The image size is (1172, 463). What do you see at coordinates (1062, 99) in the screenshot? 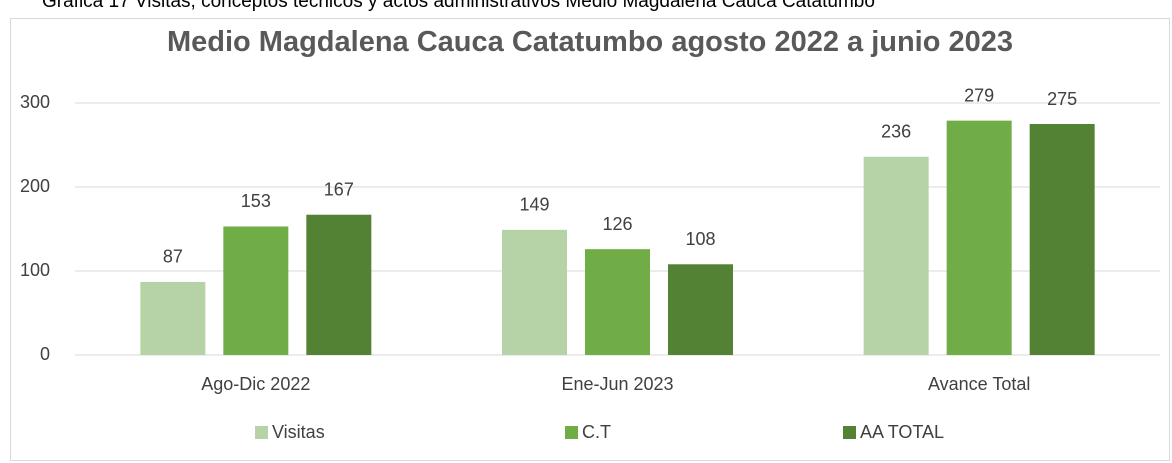
I see `value-label: 275` at bounding box center [1062, 99].